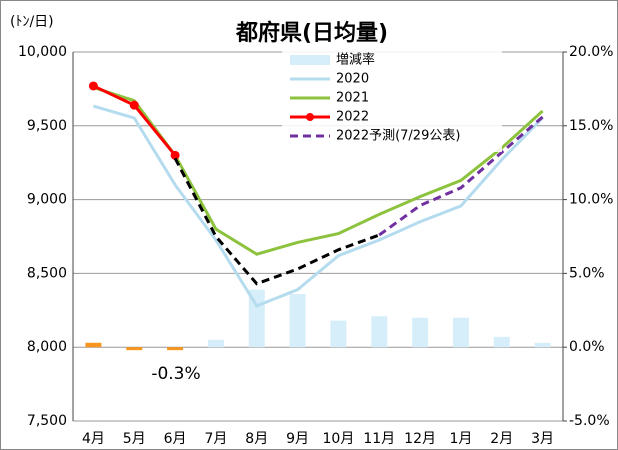 This screenshot has width=618, height=450. What do you see at coordinates (47, 347) in the screenshot?
I see `y-tick-label: 8,000` at bounding box center [47, 347].